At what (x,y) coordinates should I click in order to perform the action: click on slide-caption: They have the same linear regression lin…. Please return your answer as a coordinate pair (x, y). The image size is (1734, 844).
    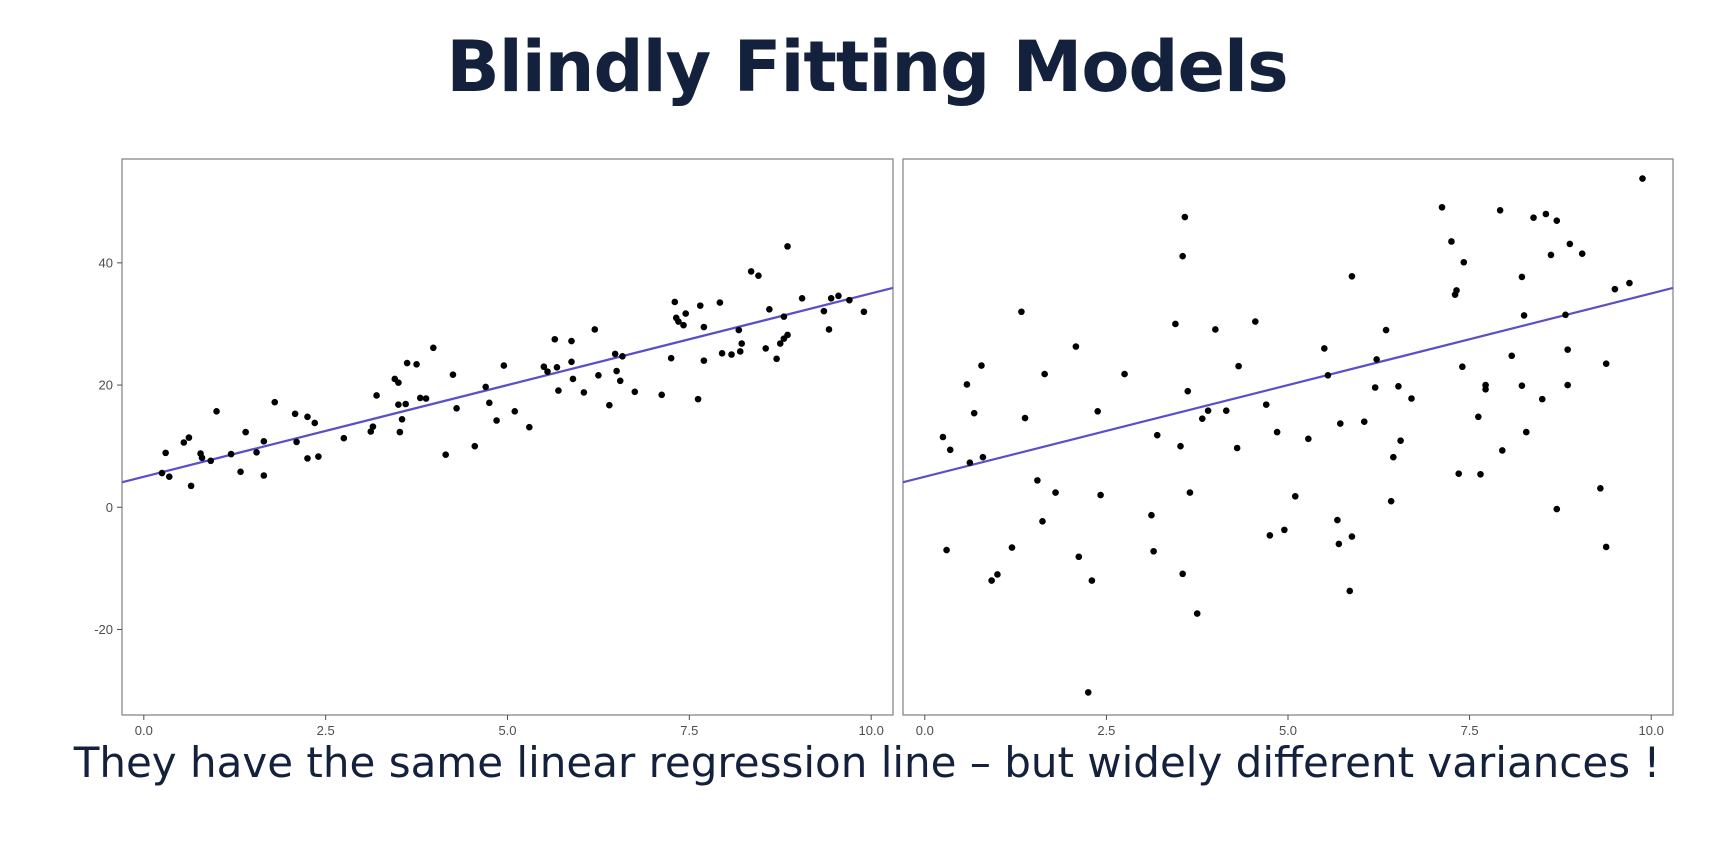
    Looking at the image, I should click on (867, 762).